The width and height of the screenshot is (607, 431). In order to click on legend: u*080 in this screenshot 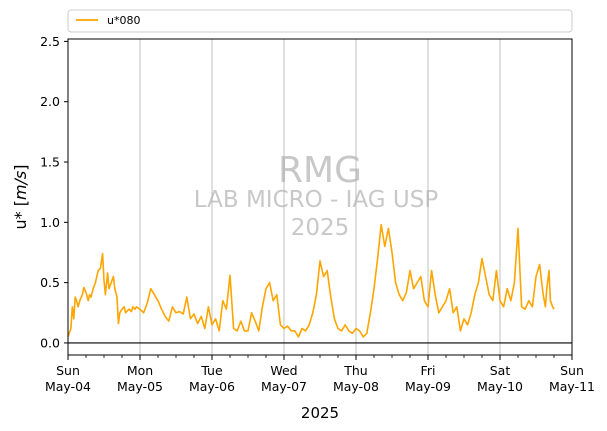, I will do `click(320, 21)`.